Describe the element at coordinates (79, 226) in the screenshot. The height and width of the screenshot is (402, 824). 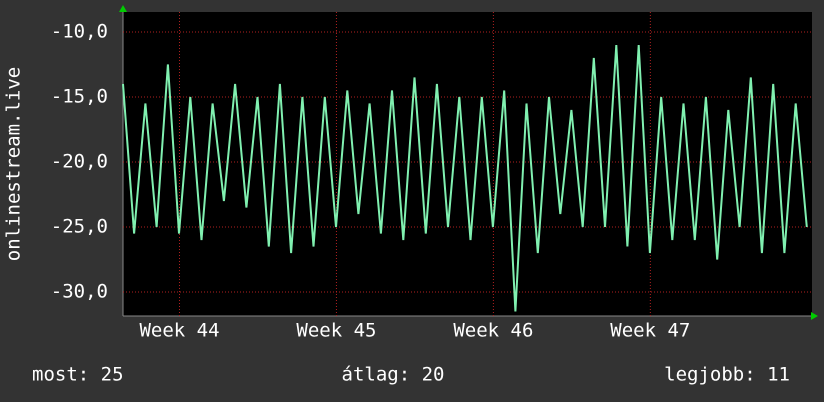
I see `y-tick-label: -25,0` at that location.